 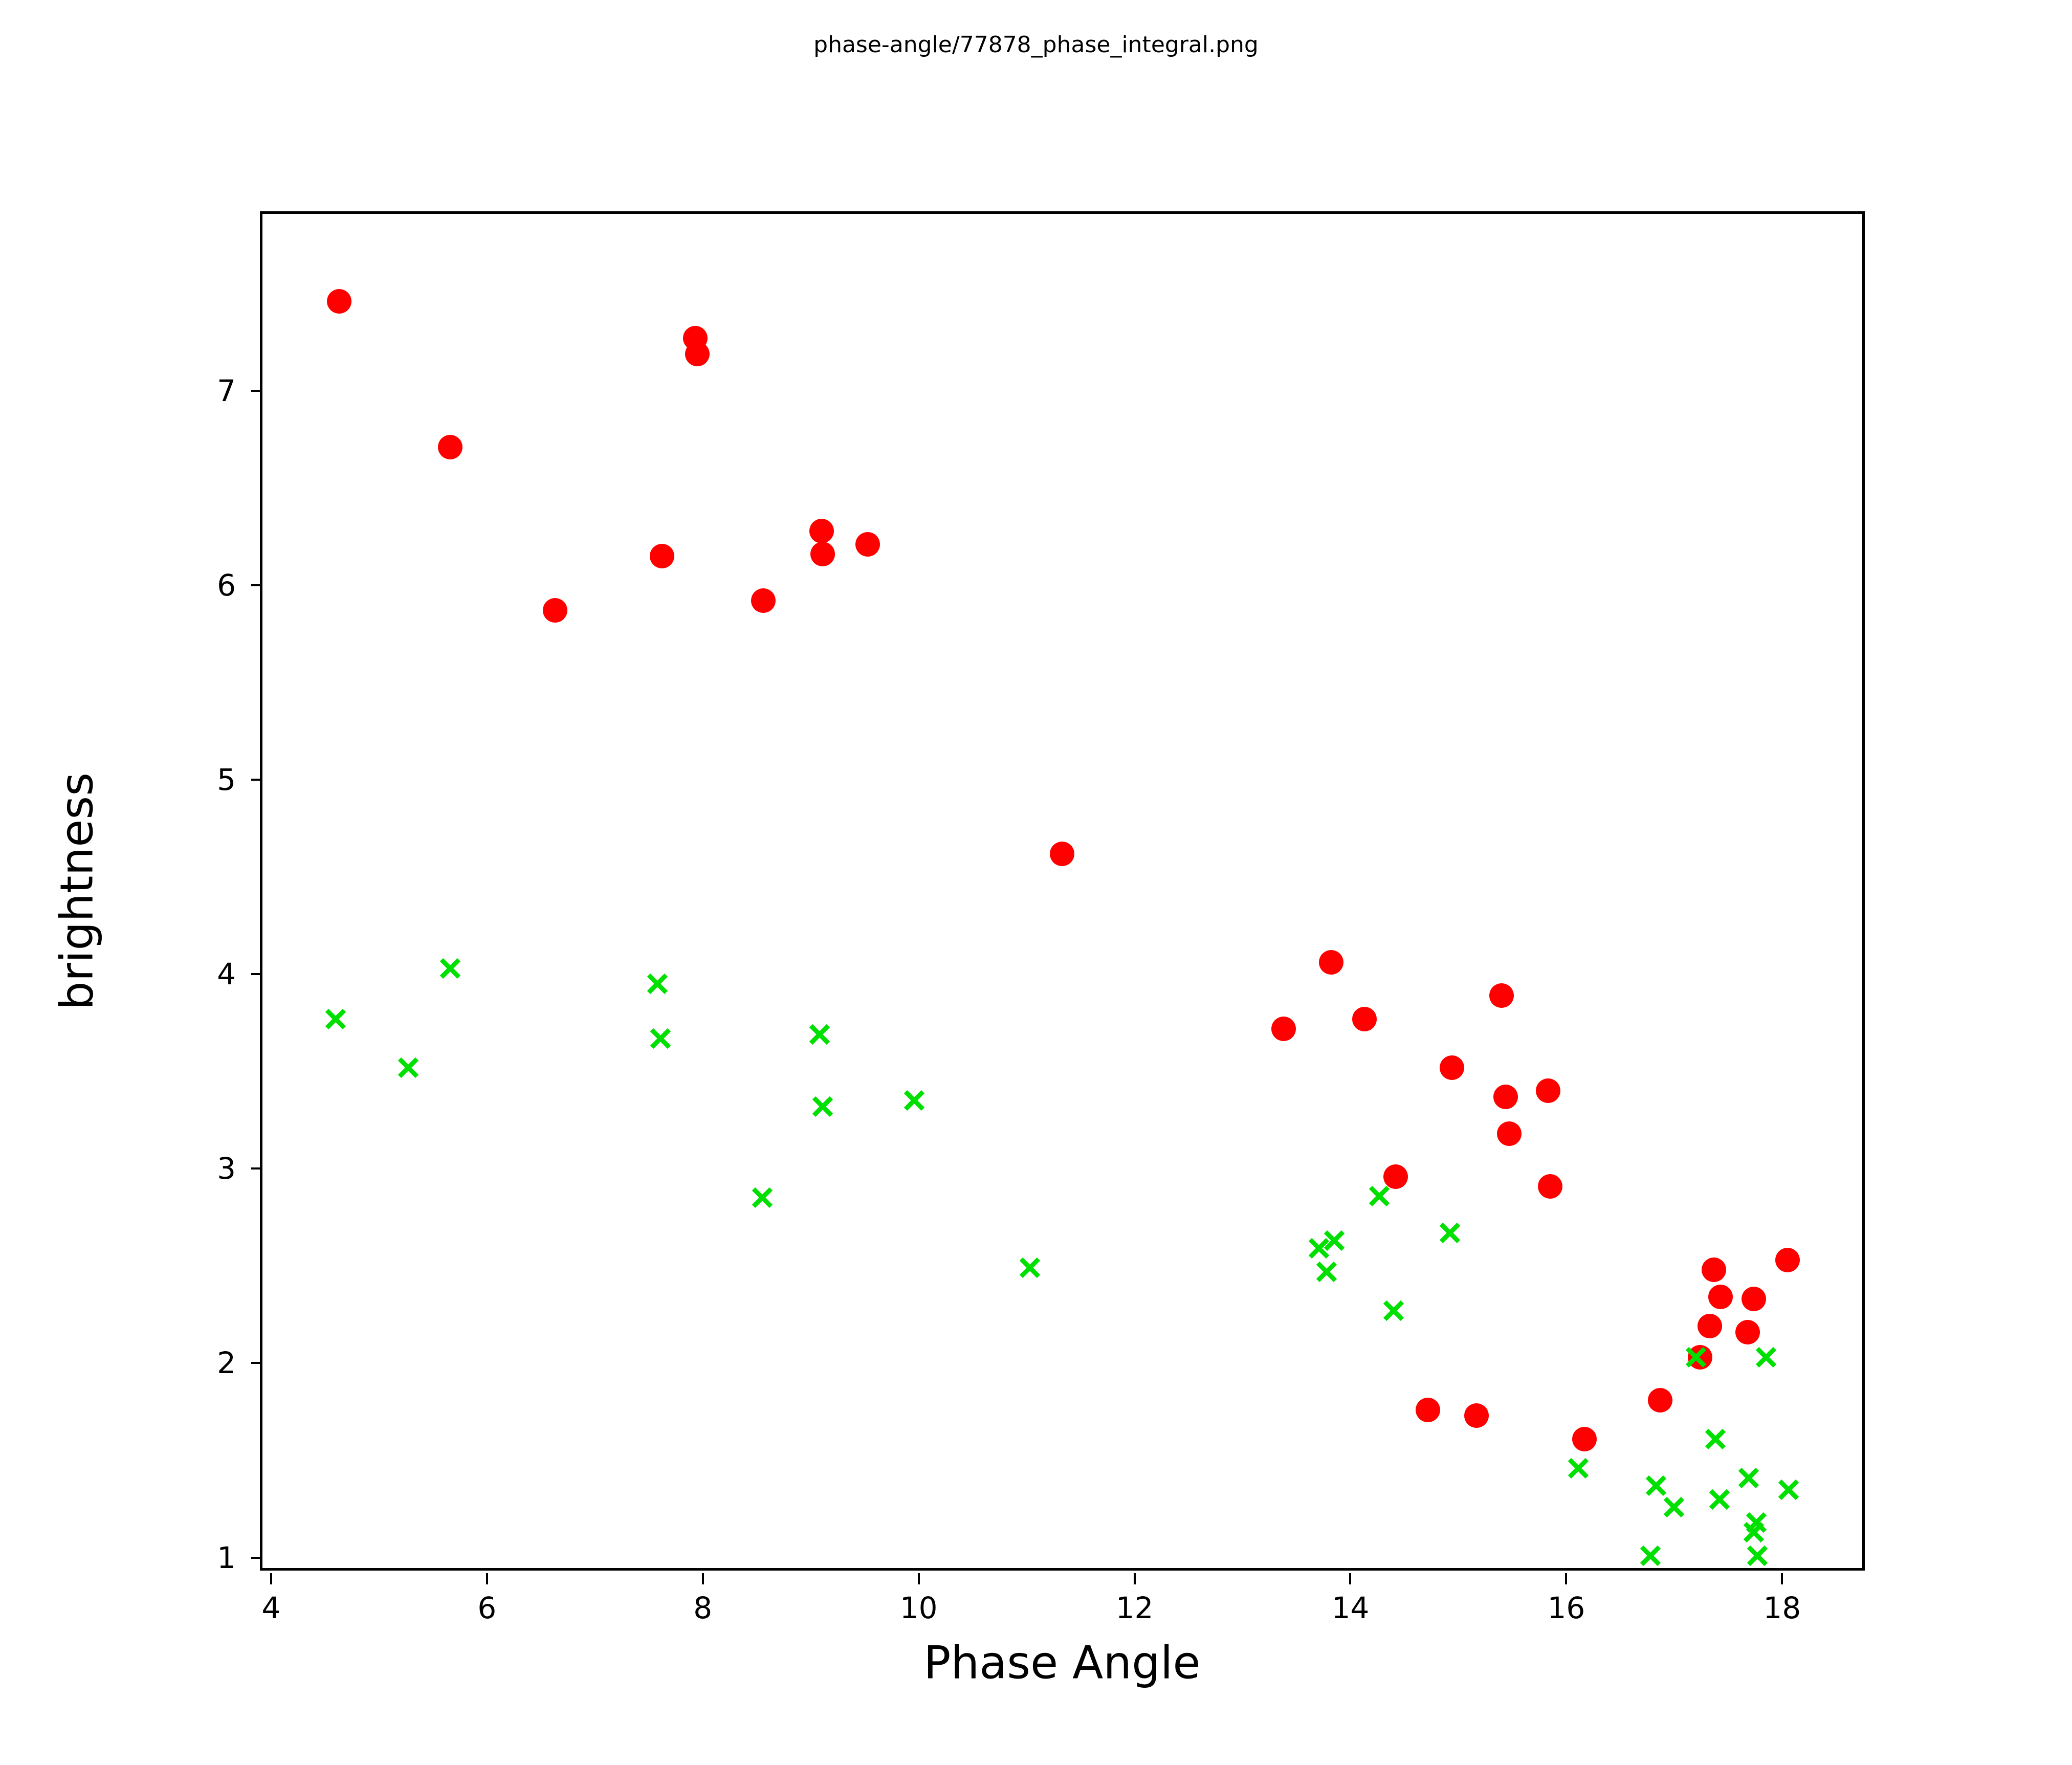 What do you see at coordinates (1062, 1663) in the screenshot?
I see `x-axis-label: Phase Angle` at bounding box center [1062, 1663].